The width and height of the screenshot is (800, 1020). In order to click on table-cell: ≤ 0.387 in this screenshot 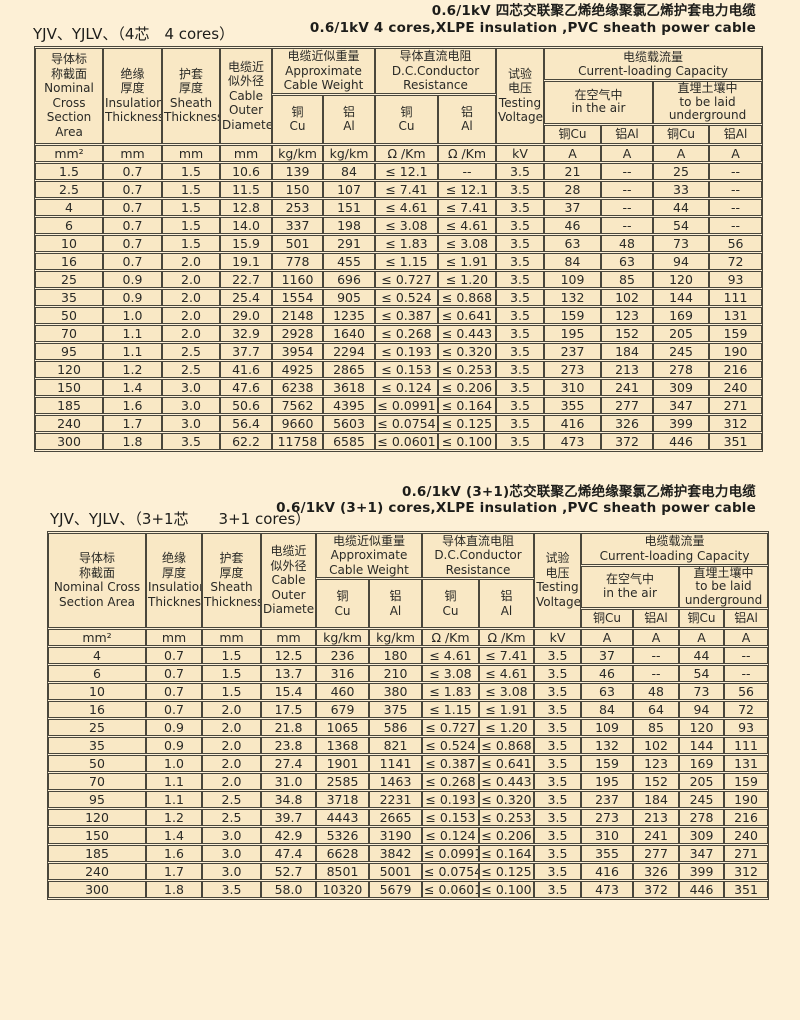, I will do `click(450, 763)`.